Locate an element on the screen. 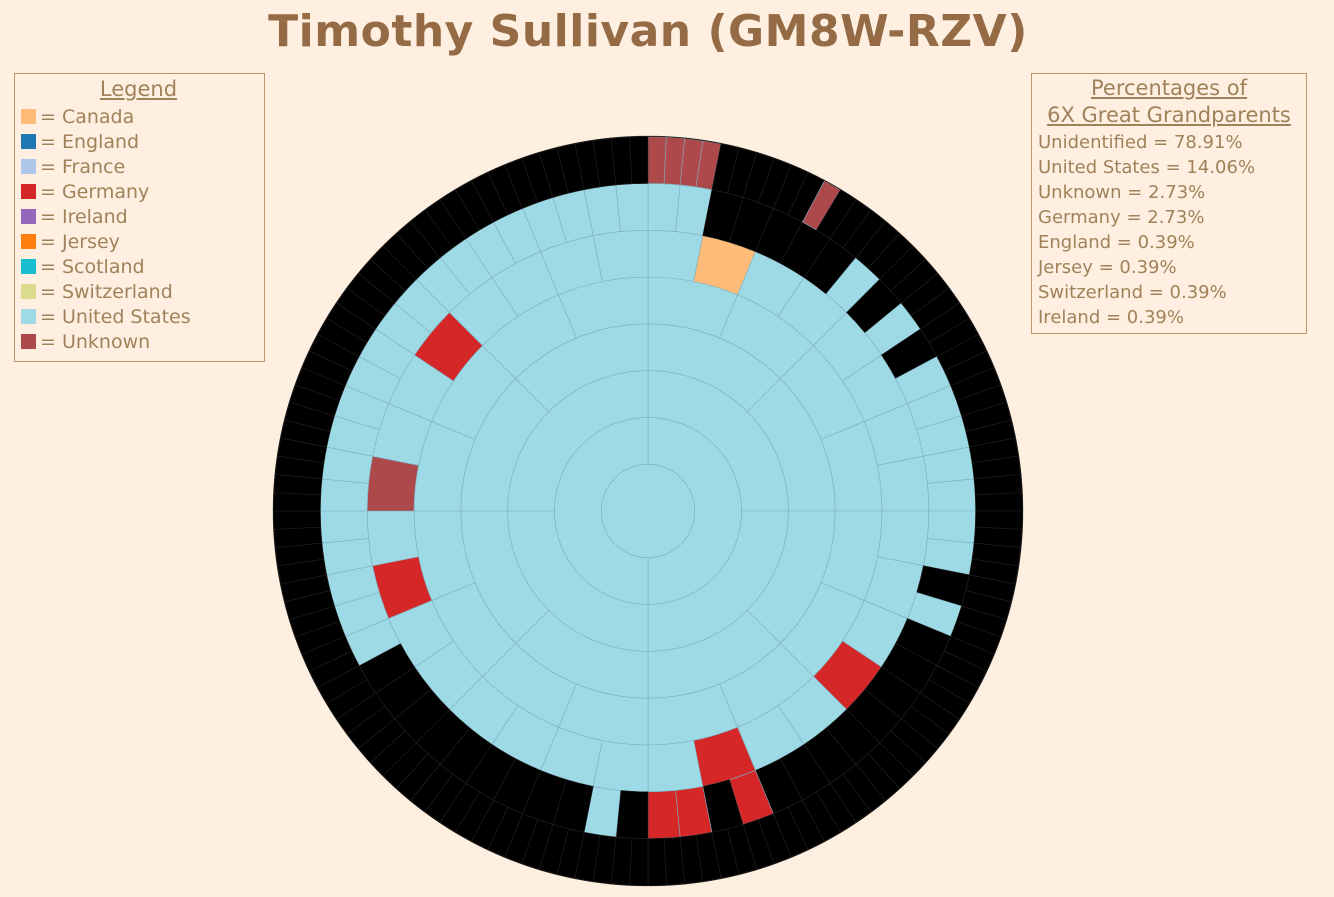  legend-label: = Germany is located at coordinates (95, 191).